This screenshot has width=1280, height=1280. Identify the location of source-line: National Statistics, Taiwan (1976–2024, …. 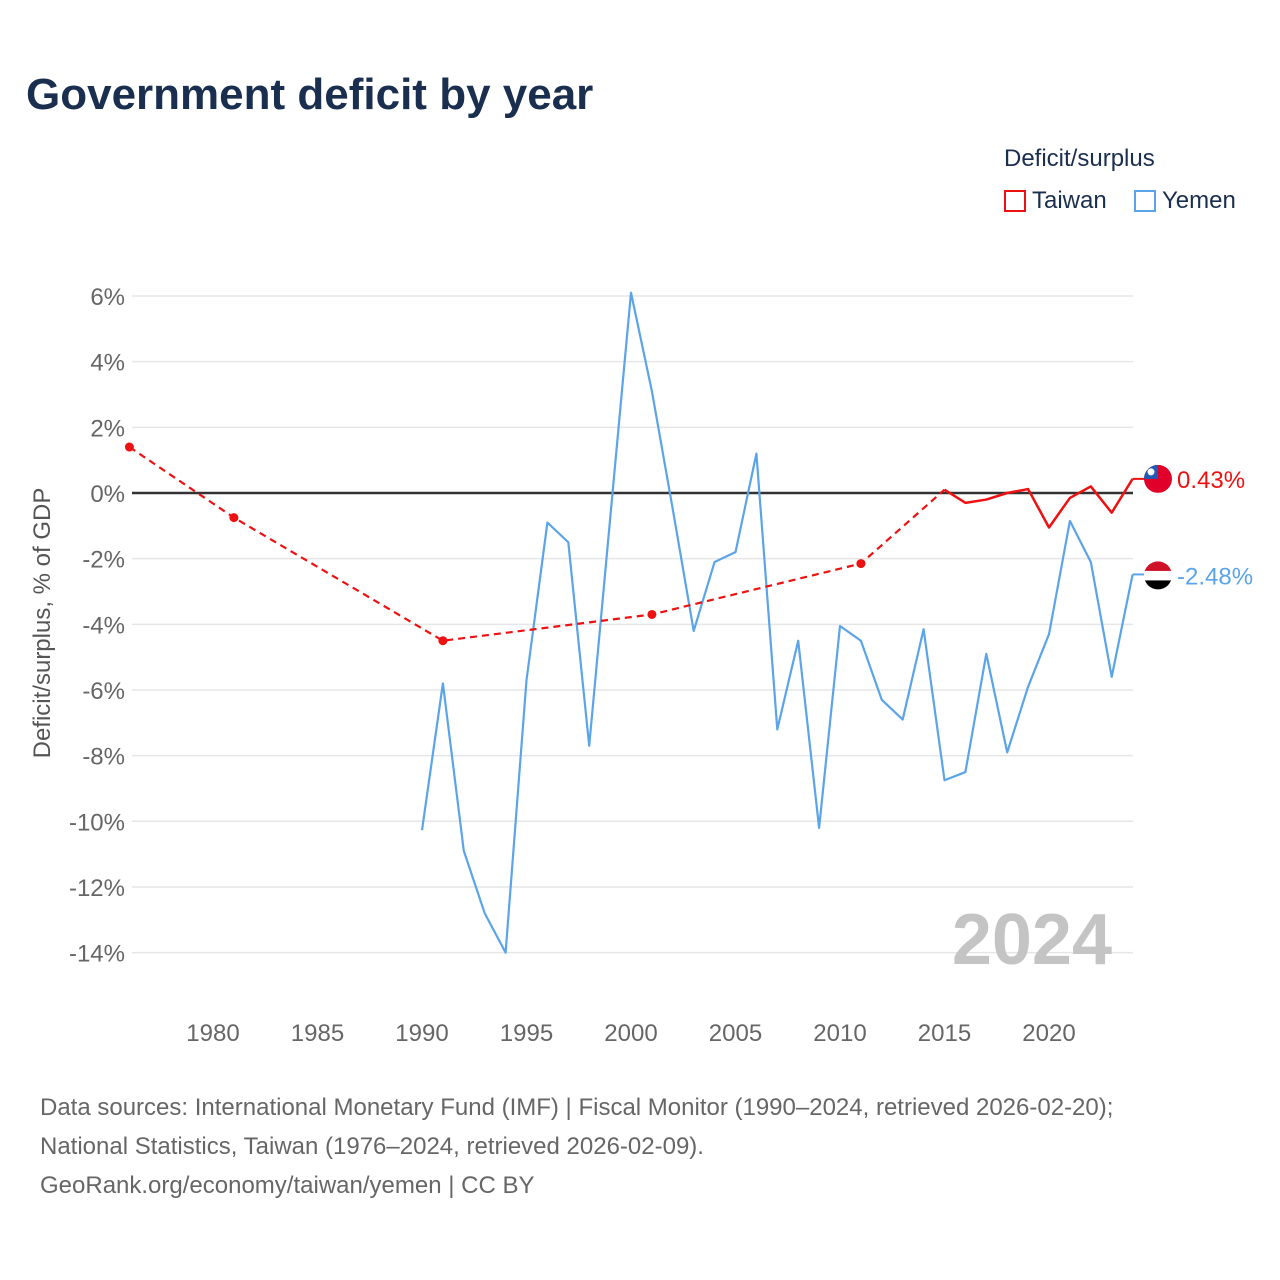
(372, 1146).